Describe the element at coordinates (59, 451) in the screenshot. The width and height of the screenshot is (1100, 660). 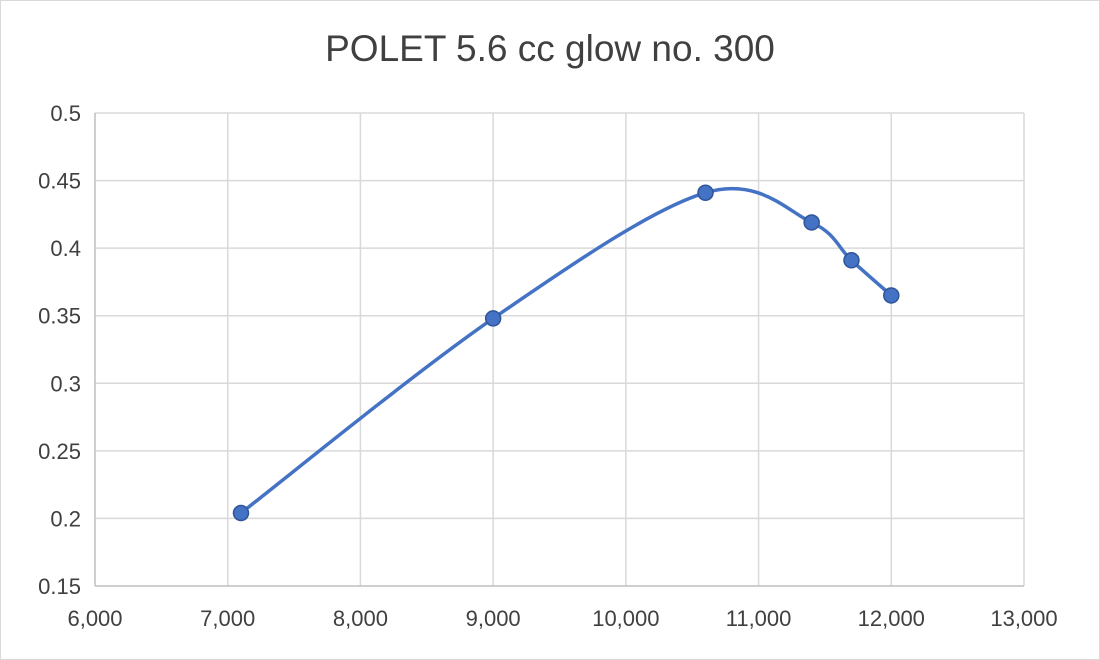
I see `y-tick-label: 0.25` at that location.